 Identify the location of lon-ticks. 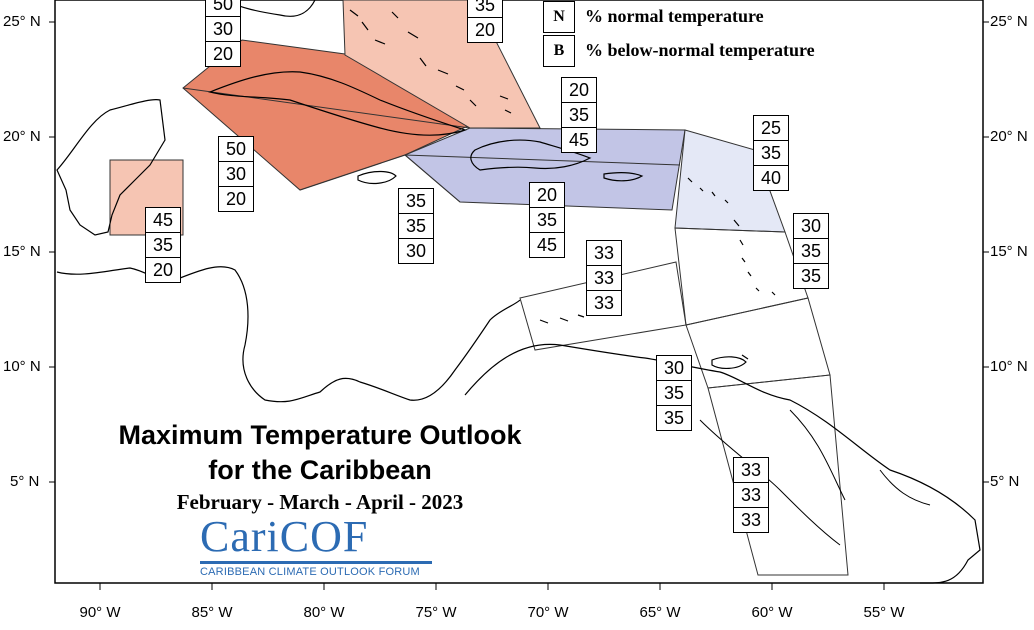
(492, 586).